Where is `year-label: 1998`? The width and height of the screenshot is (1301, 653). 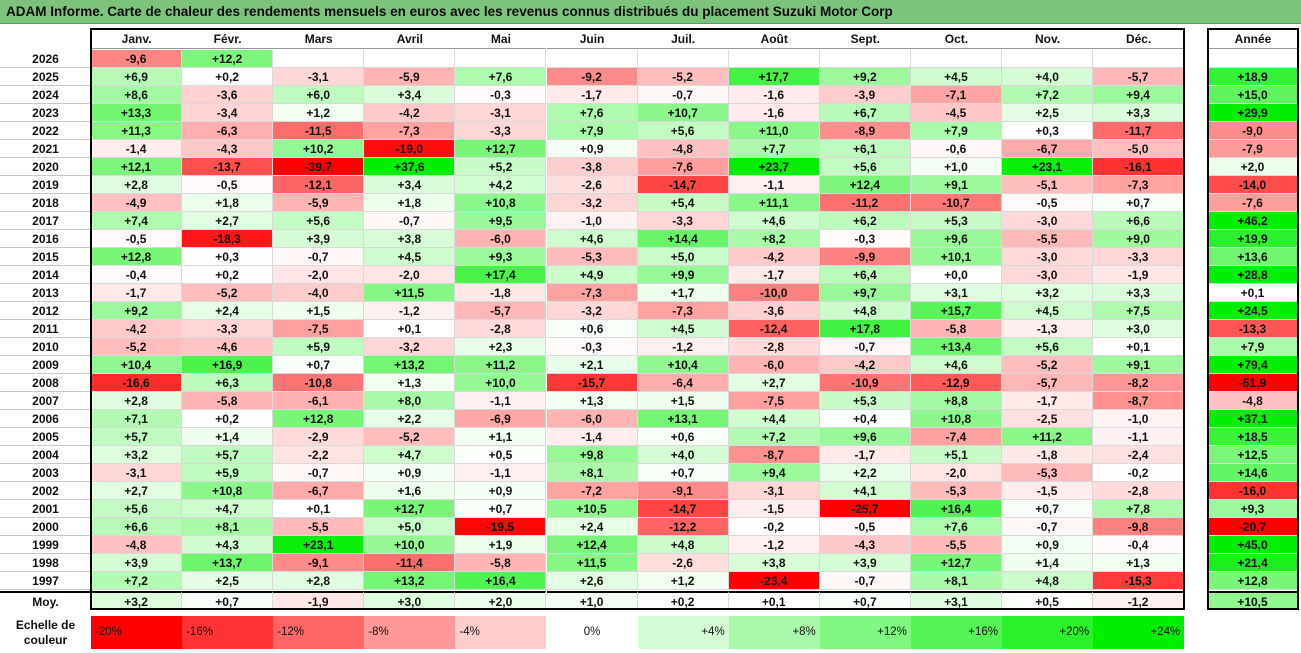 year-label: 1998 is located at coordinates (45, 563).